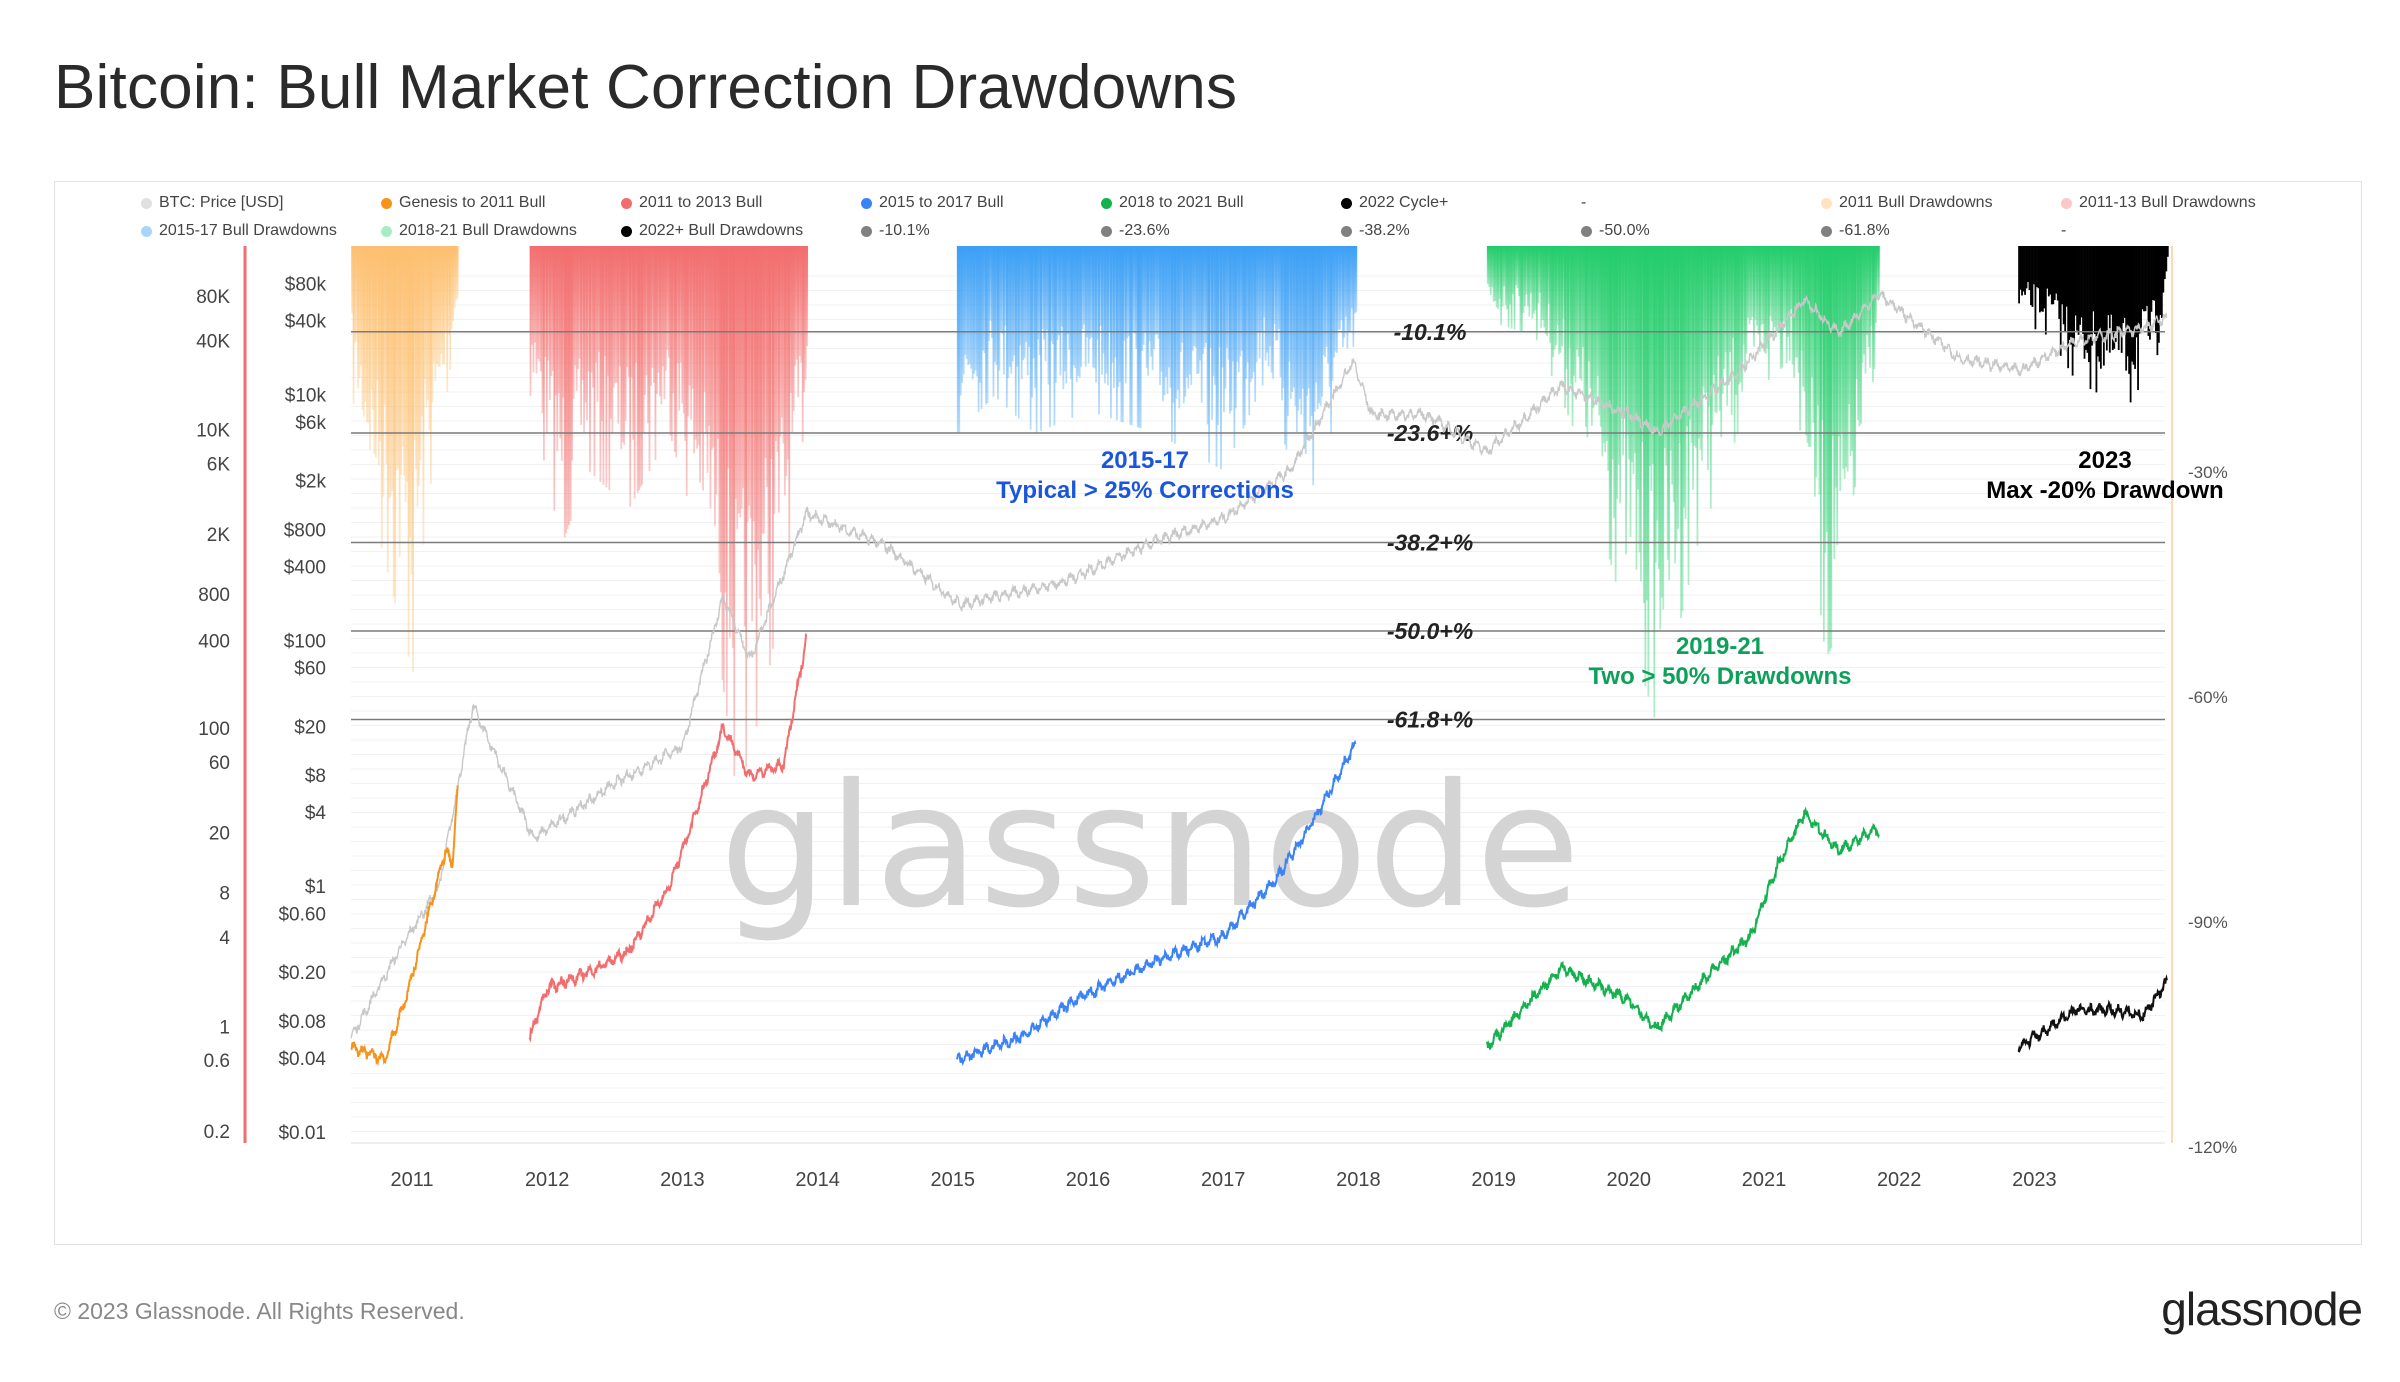 The width and height of the screenshot is (2400, 1382). Describe the element at coordinates (261, 231) in the screenshot. I see `legend-item: 2015-17 Bull Drawdowns` at that location.